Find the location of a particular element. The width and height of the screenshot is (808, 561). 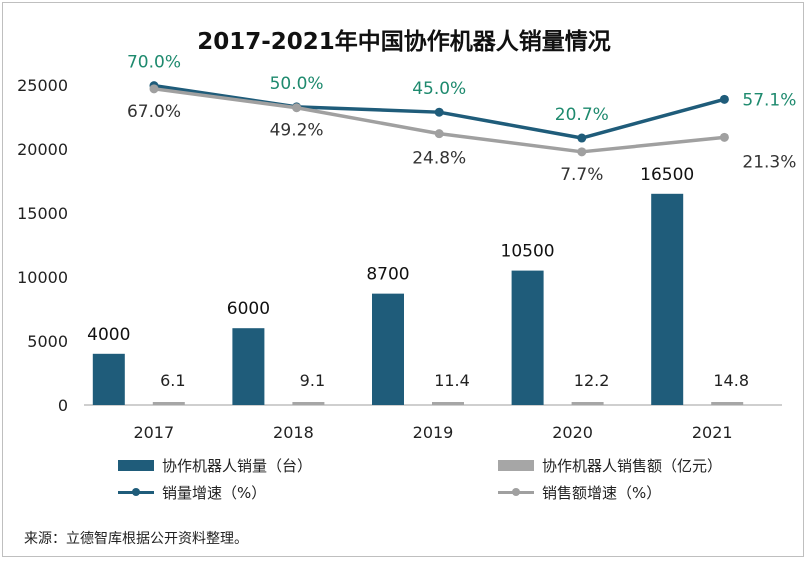

data-label-sales-revenue: 12.2 is located at coordinates (592, 380).